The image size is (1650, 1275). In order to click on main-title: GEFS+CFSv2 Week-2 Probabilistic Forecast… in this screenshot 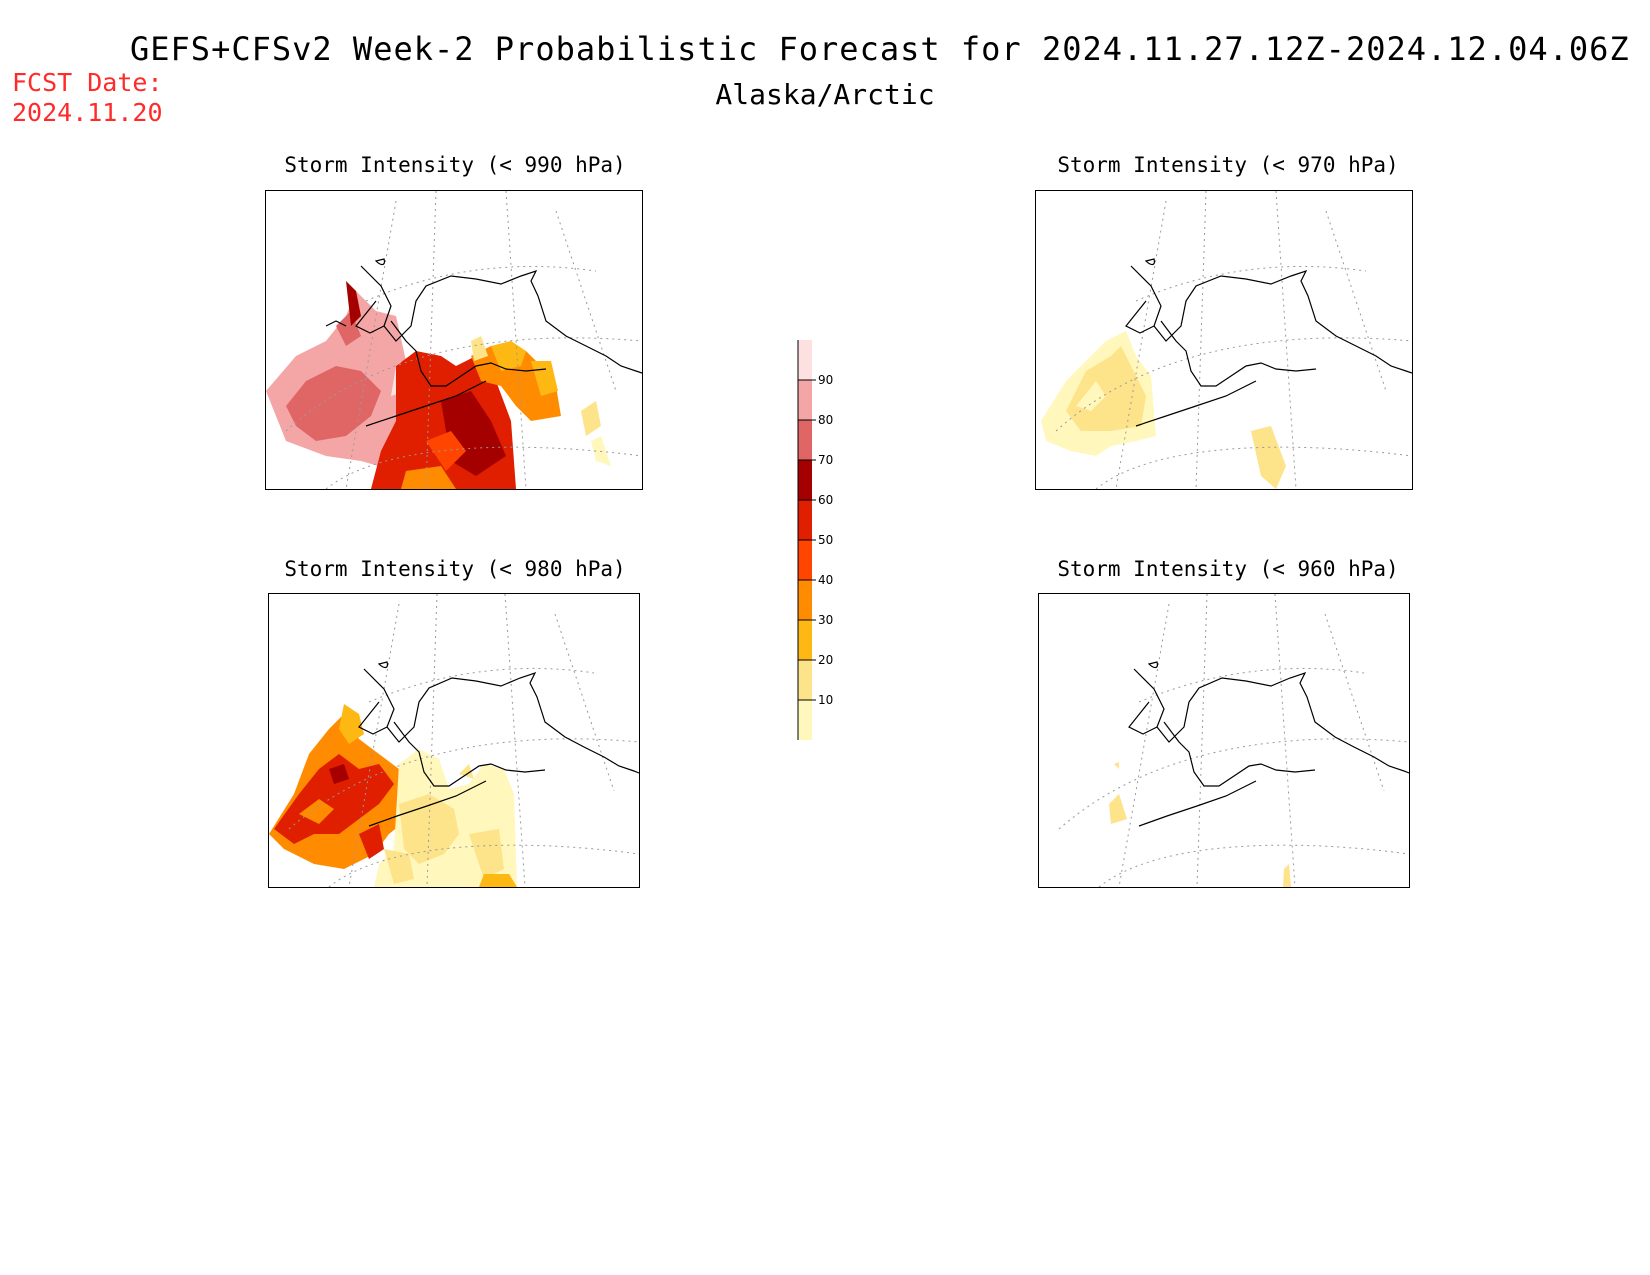, I will do `click(880, 49)`.